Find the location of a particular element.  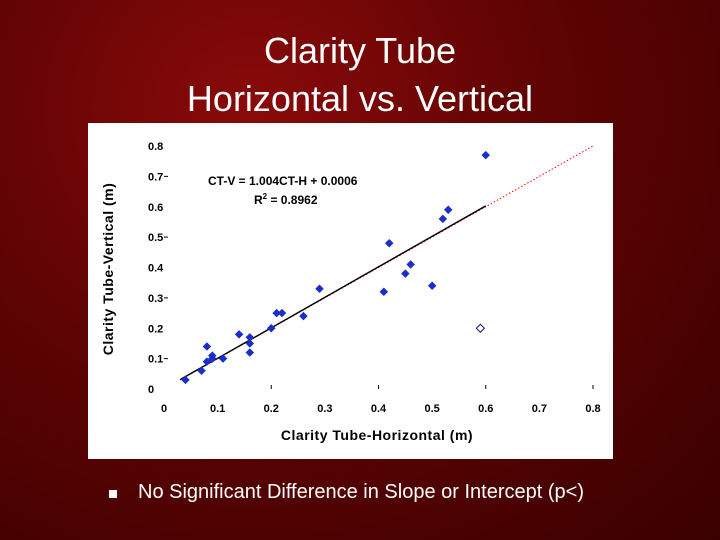

regression-line is located at coordinates (333, 293).